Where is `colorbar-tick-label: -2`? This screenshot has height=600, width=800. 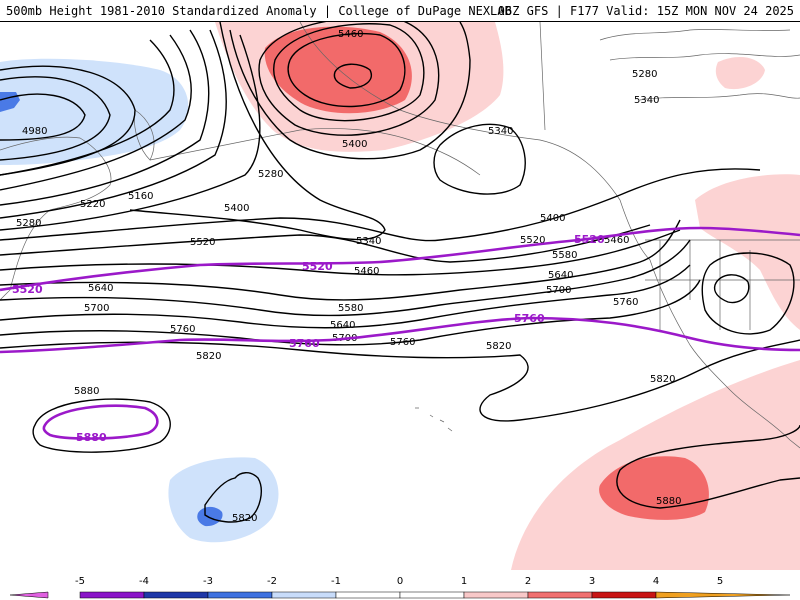 colorbar-tick-label: -2 is located at coordinates (272, 581).